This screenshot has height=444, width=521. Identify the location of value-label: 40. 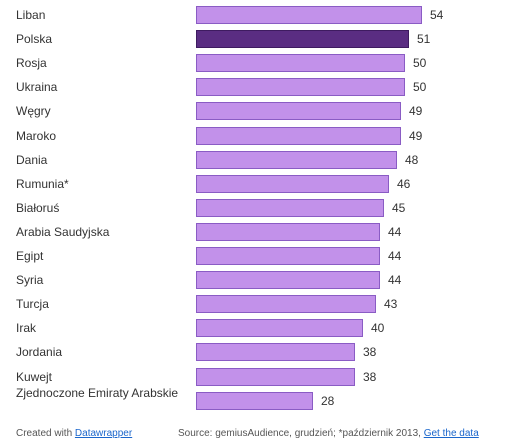
(378, 328).